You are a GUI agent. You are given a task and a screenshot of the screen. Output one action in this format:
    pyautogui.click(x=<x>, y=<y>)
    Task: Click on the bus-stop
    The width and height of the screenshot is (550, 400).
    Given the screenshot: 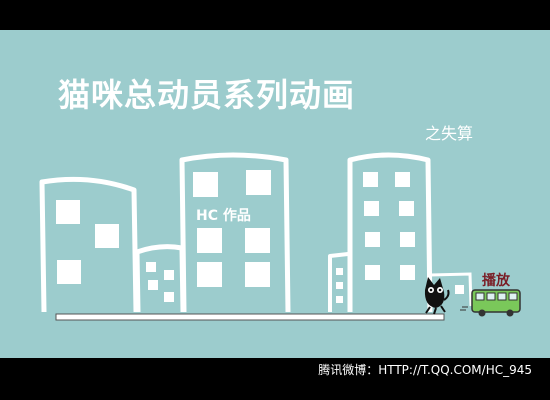 What is the action you would take?
    pyautogui.click(x=451, y=289)
    